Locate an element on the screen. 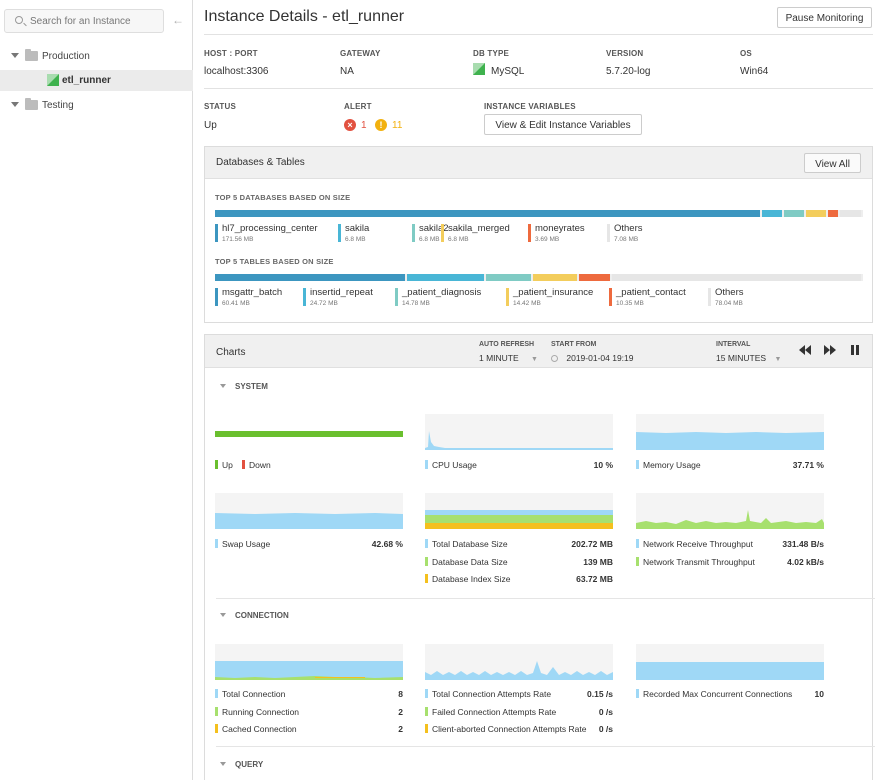 The height and width of the screenshot is (780, 875). legend-name: sakila2 is located at coordinates (434, 228).